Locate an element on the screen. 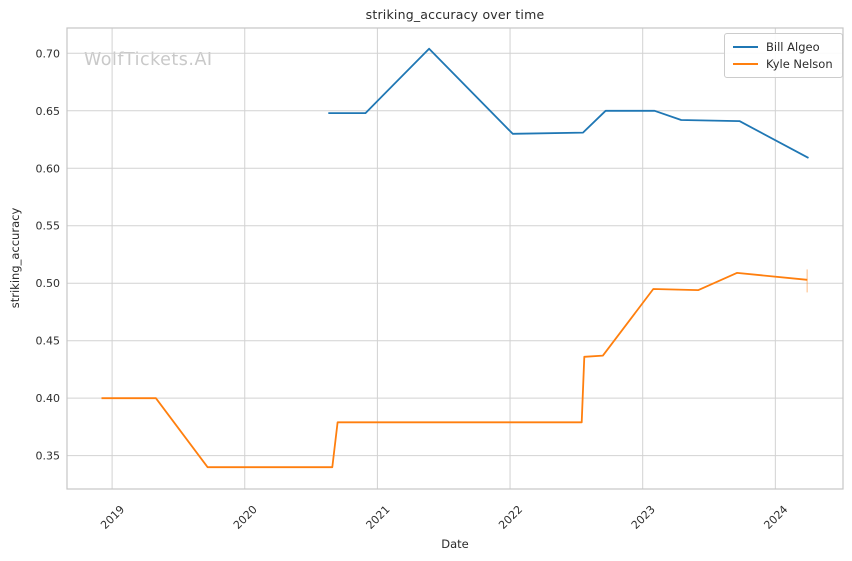 The width and height of the screenshot is (852, 561). x-tick-label: 2019 is located at coordinates (112, 517).